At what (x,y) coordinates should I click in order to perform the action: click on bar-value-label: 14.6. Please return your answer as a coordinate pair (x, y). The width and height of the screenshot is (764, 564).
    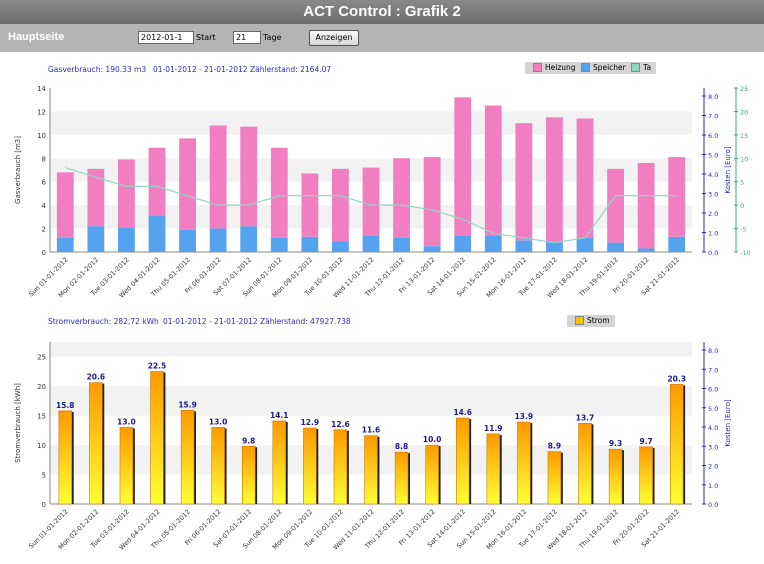
    Looking at the image, I should click on (462, 412).